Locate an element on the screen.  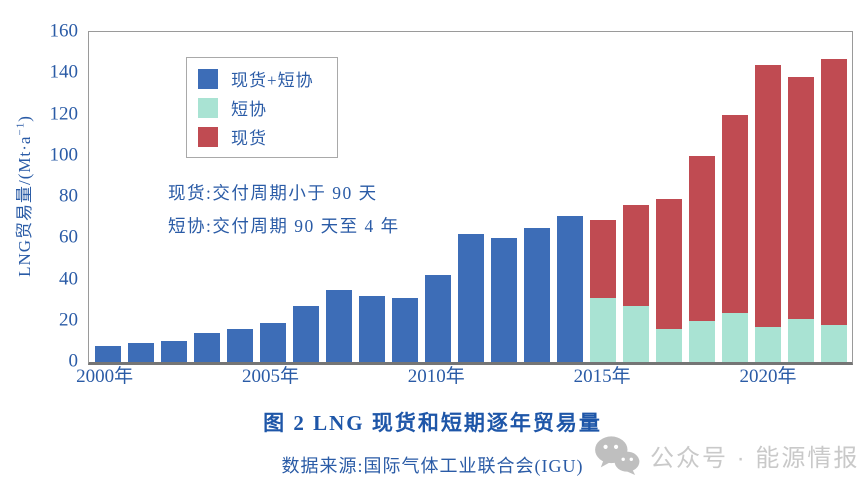
annotation-spot-definition: 现货:交付周期小于 90 天 is located at coordinates (273, 193).